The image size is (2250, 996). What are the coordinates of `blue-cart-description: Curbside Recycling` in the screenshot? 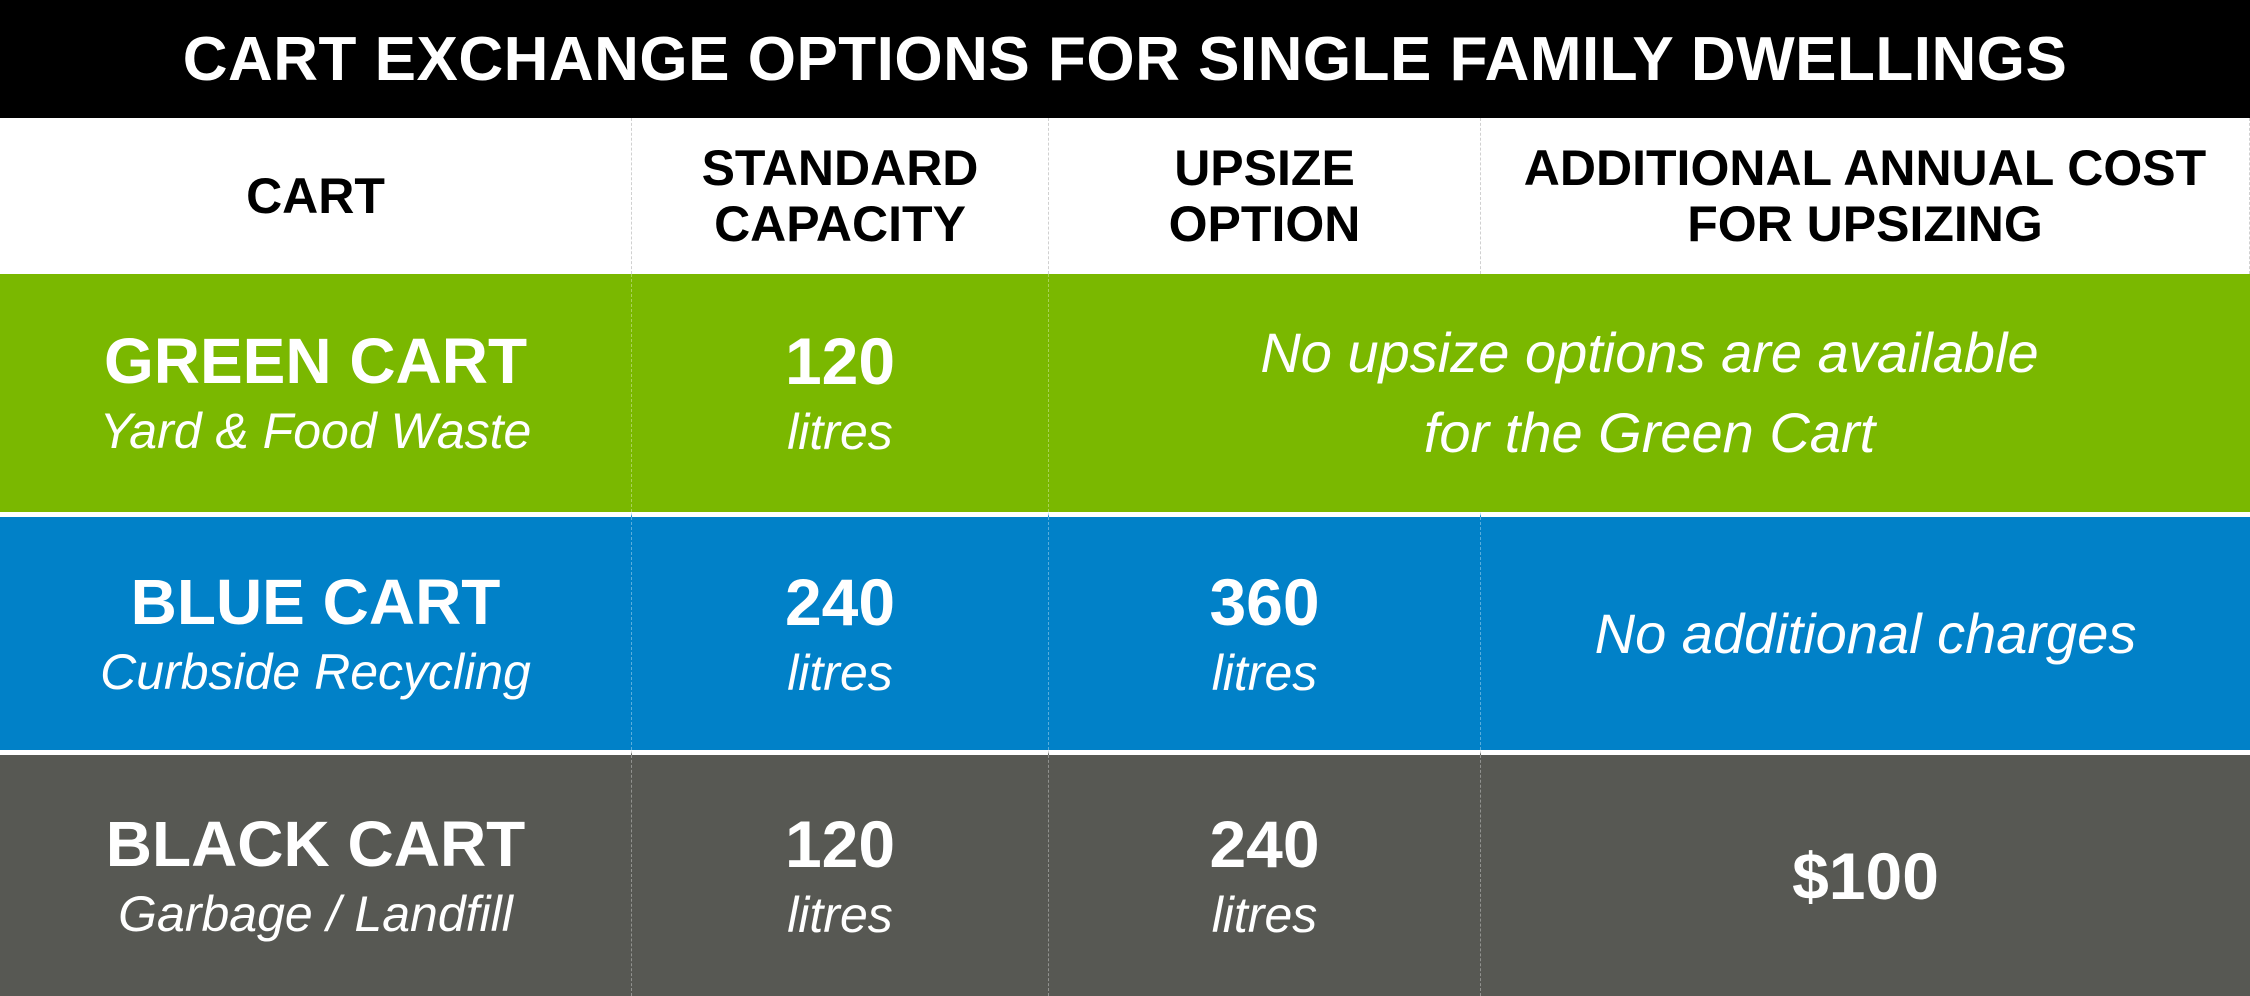 It's located at (315, 671).